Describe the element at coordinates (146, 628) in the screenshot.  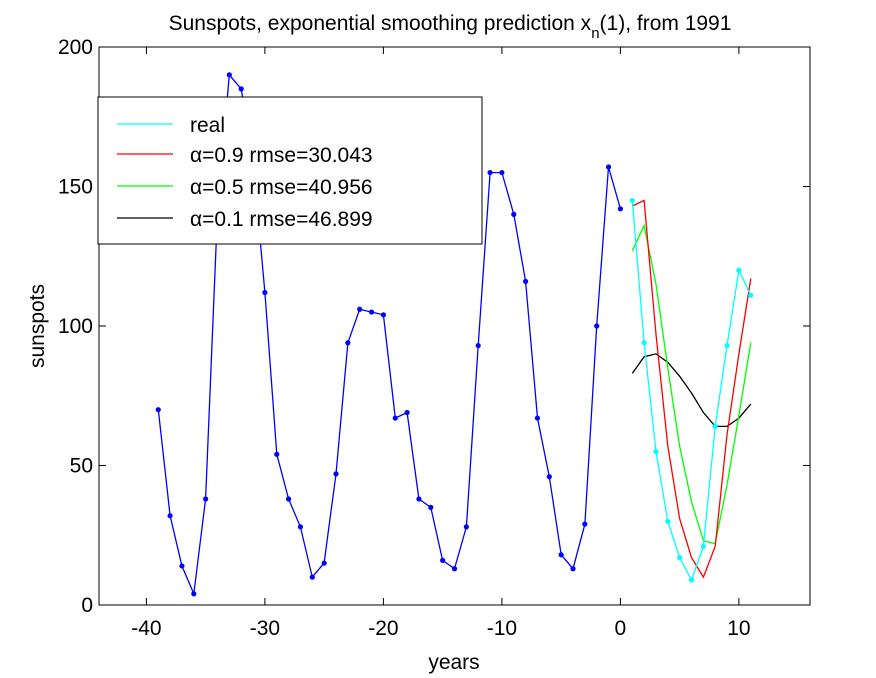
I see `x-tick-label: -40` at that location.